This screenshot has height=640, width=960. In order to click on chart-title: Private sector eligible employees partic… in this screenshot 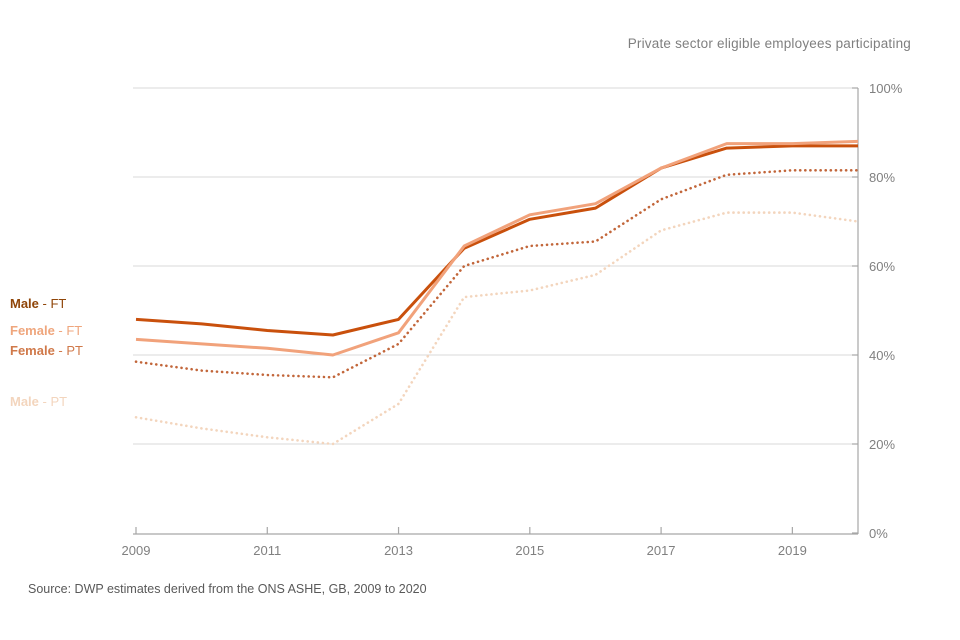, I will do `click(769, 43)`.